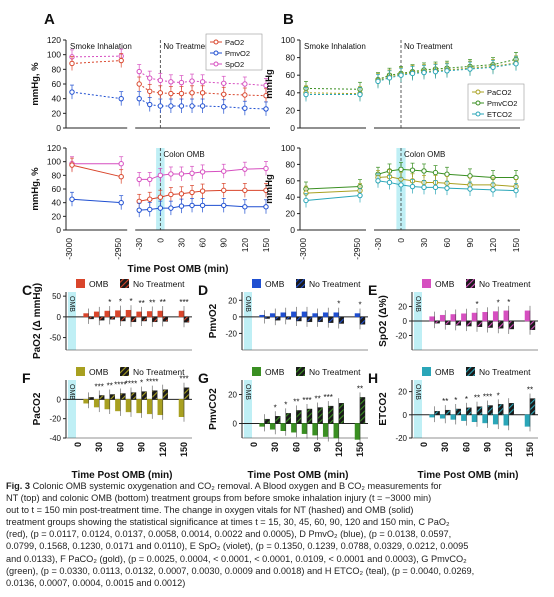 The width and height of the screenshot is (554, 597). I want to click on x-tick-label: -2950, so click(118, 249).